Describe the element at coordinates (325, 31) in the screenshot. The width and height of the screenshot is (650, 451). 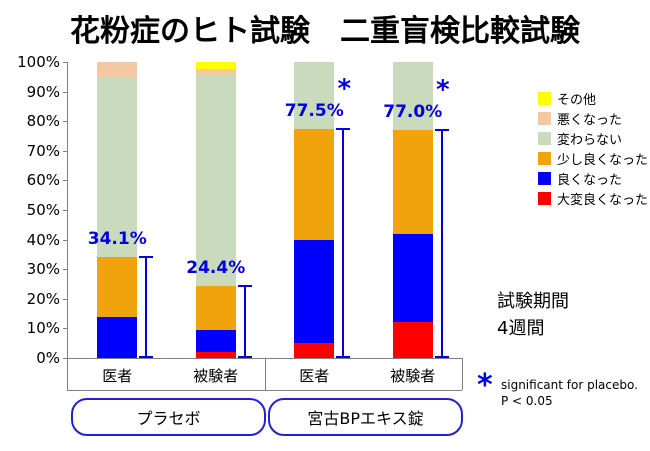
I see `chart-title: 花粉症のヒト試験 二重盲検比較試験` at that location.